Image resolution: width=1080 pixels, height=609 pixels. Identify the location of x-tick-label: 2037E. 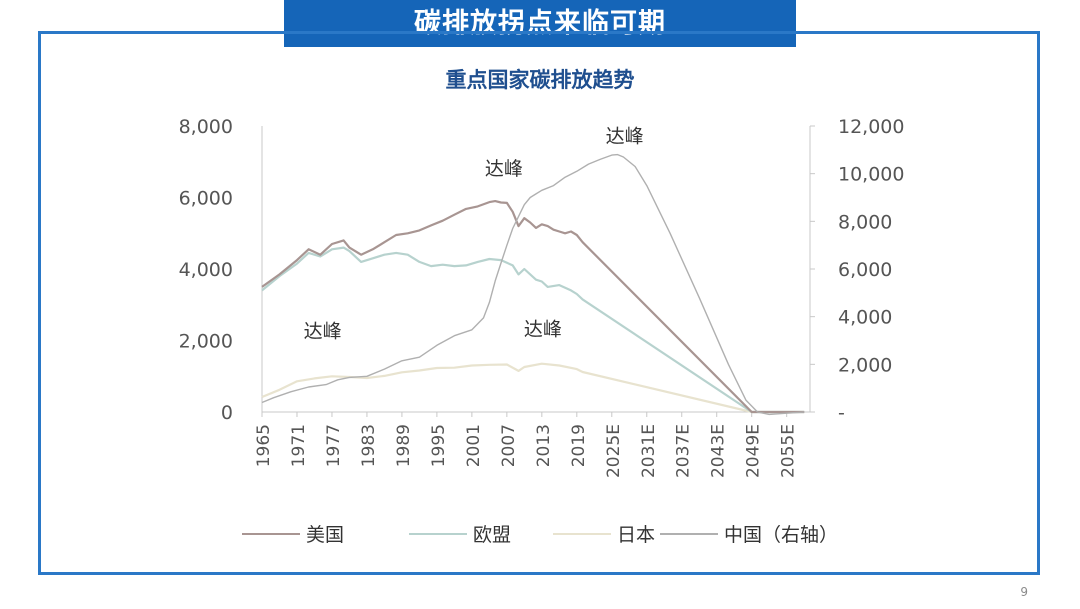
(684, 451).